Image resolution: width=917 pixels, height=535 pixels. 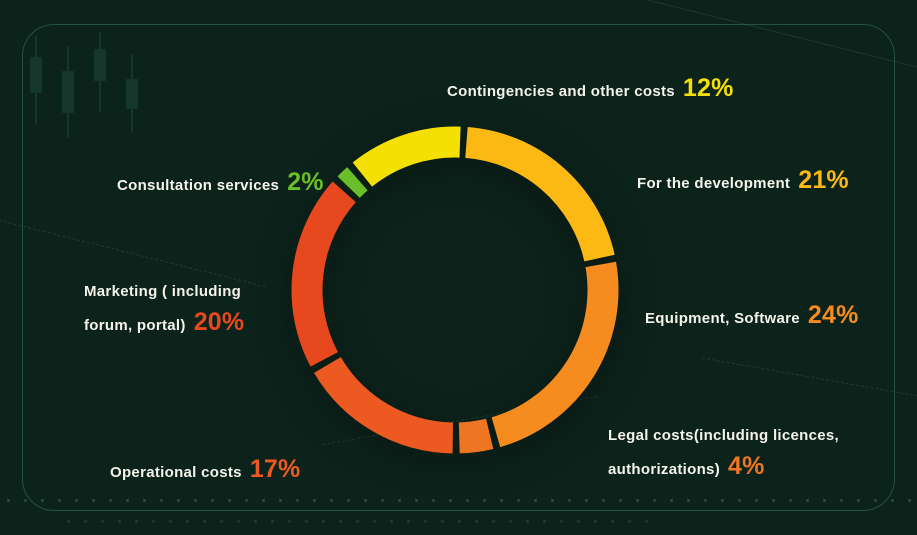 I want to click on label-text: Legal costs(including licences,, so click(x=724, y=435).